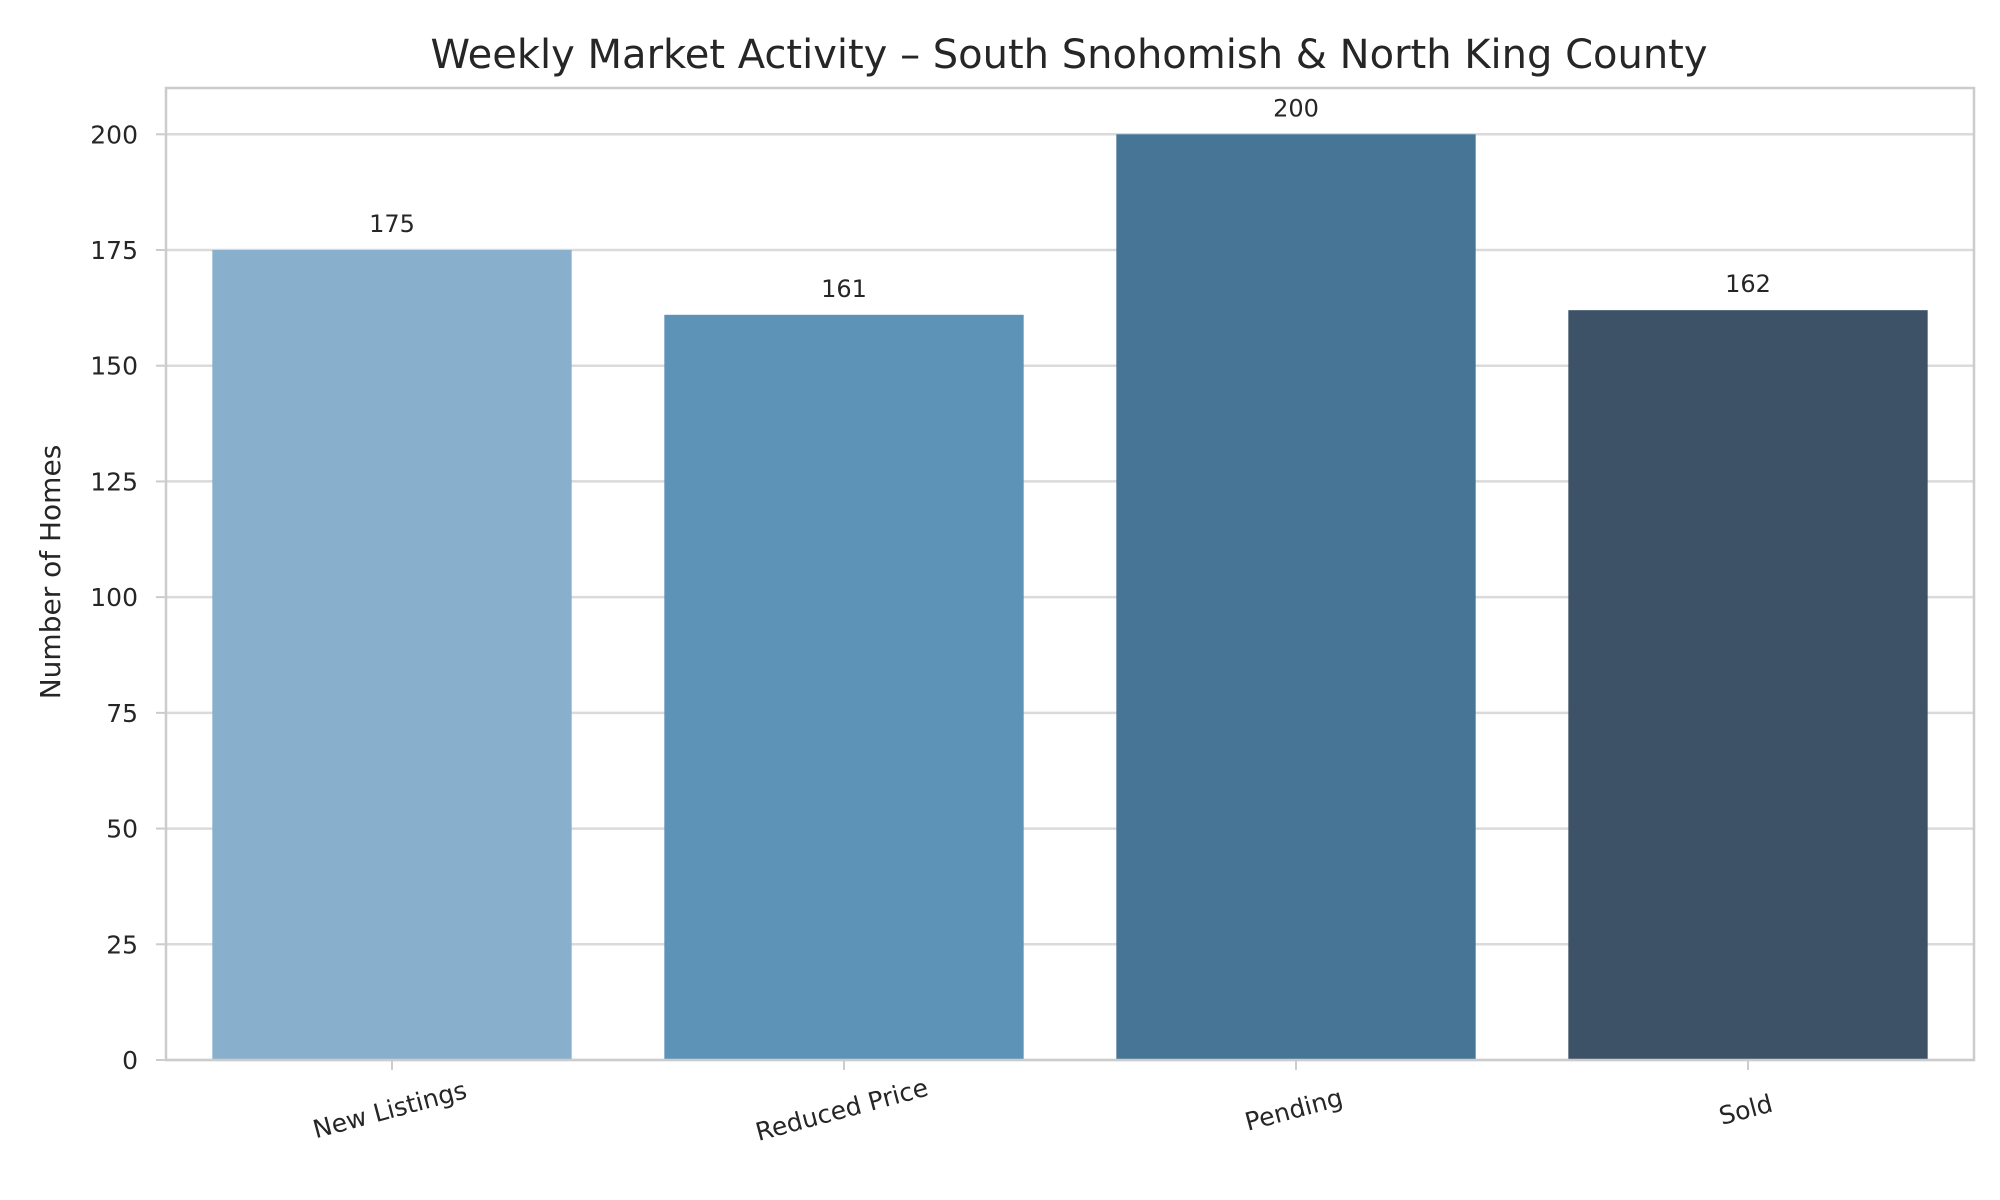 This screenshot has width=2000, height=1200. What do you see at coordinates (114, 366) in the screenshot?
I see `y-tick-label: 150` at bounding box center [114, 366].